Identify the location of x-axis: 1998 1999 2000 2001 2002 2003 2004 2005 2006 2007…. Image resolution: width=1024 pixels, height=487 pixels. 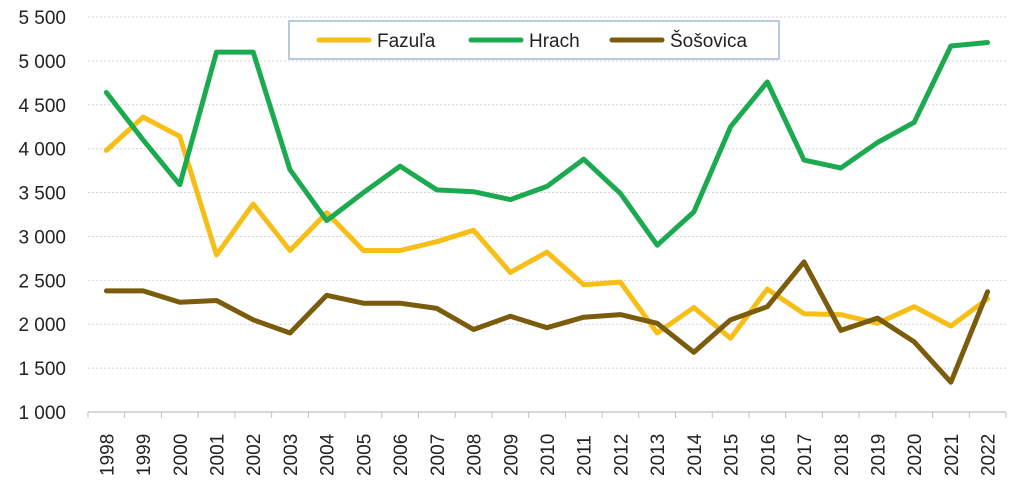
(547, 443).